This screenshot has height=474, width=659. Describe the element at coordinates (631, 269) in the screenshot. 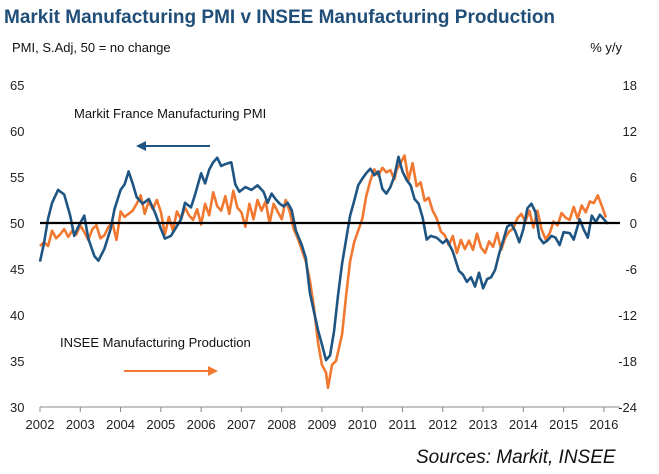

I see `right-tick-label: -6` at that location.